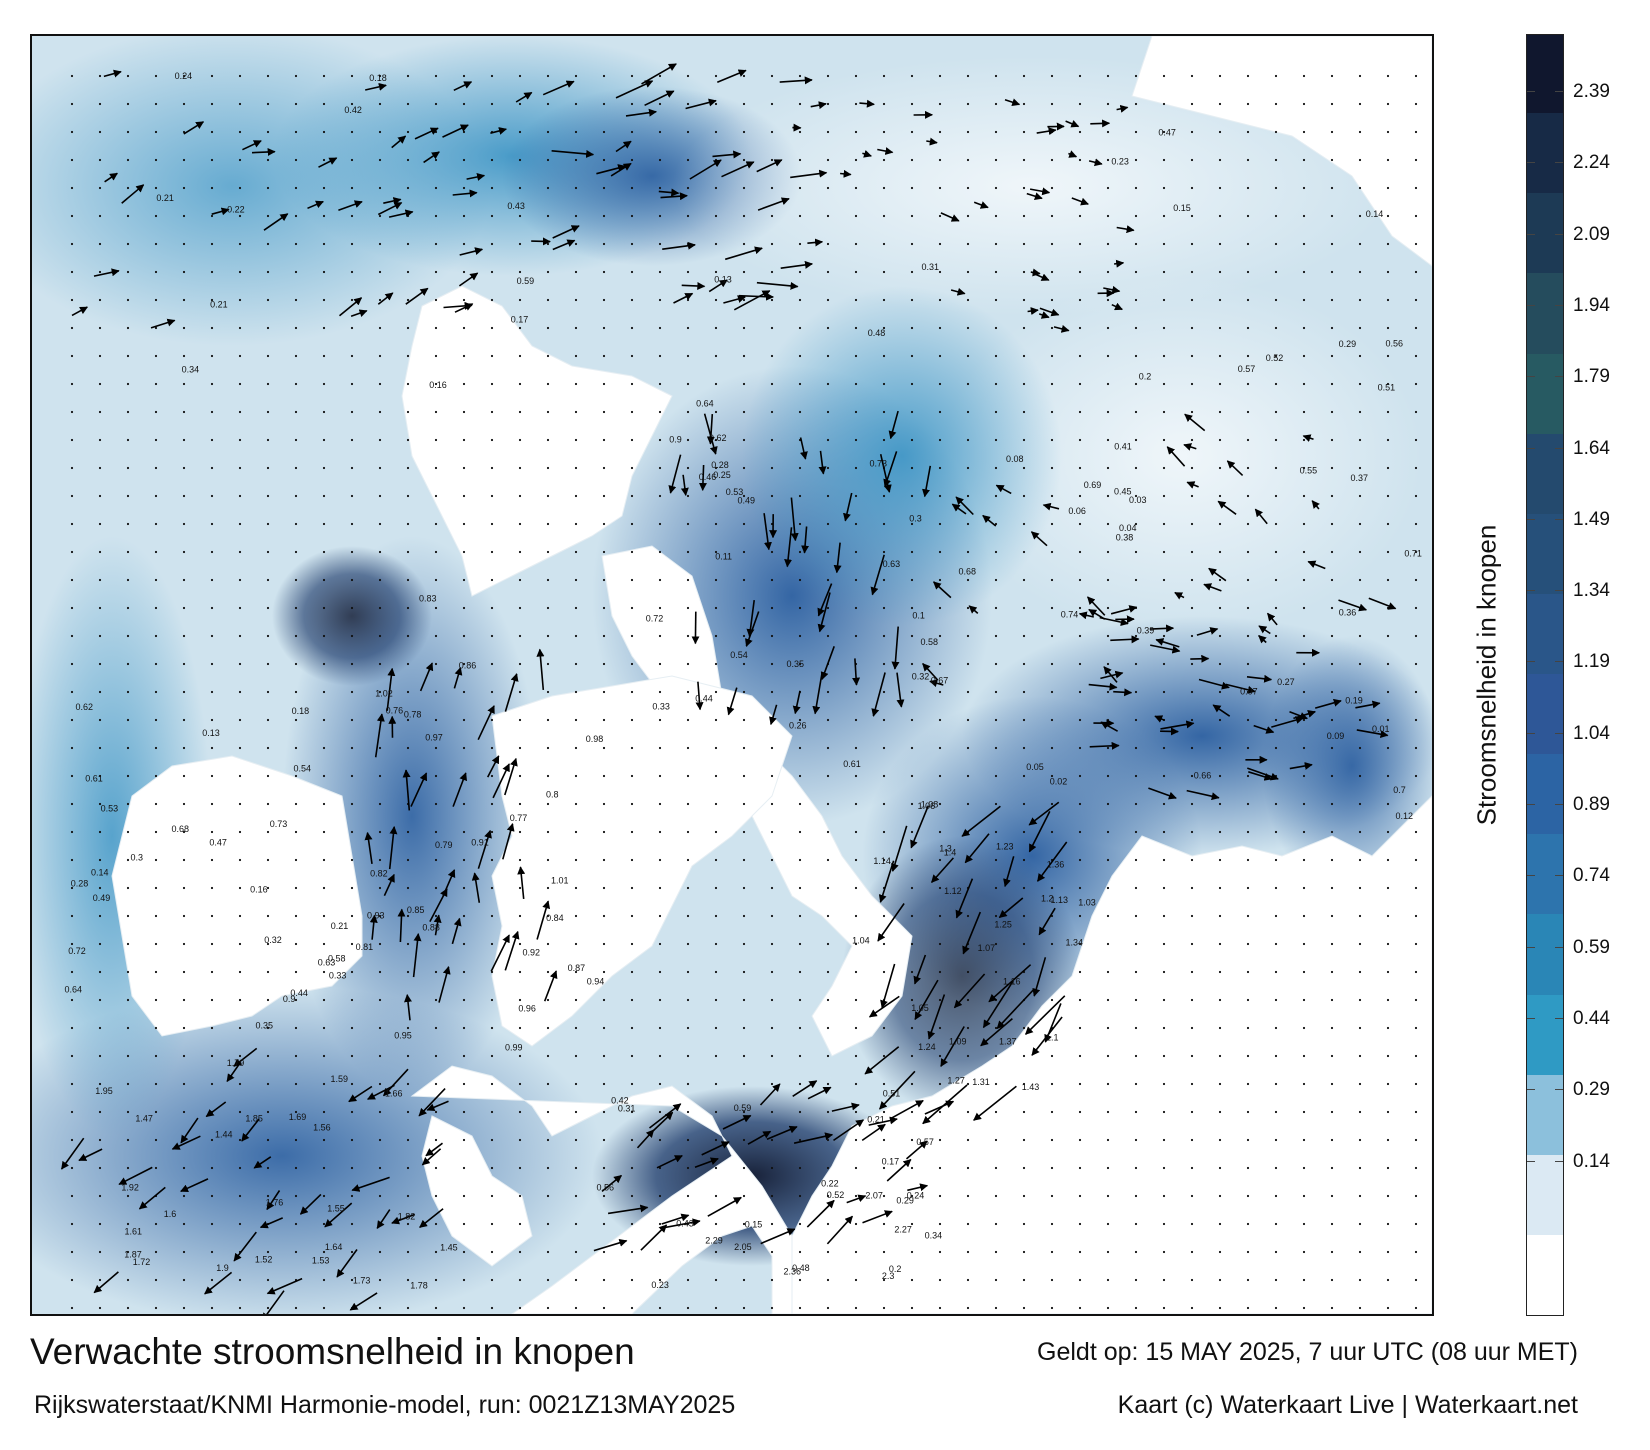 The width and height of the screenshot is (1650, 1450). What do you see at coordinates (416, 910) in the screenshot?
I see `speed-label: 0.85` at bounding box center [416, 910].